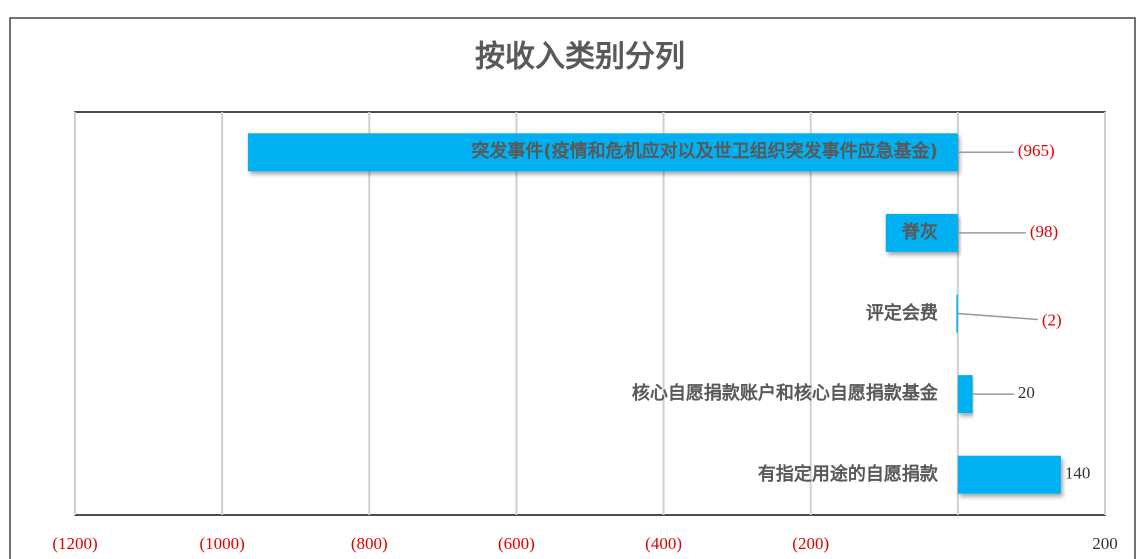 The width and height of the screenshot is (1140, 559). Describe the element at coordinates (997, 316) in the screenshot. I see `leader-line` at that location.